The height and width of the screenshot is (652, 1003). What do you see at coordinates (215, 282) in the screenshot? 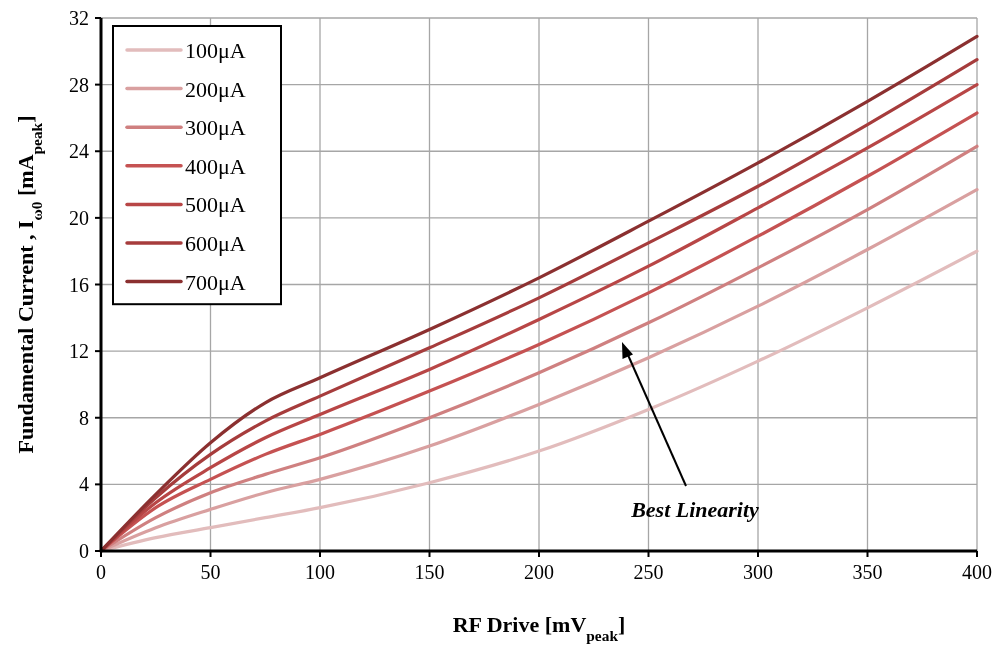
I see `legend-label: 700μA` at bounding box center [215, 282].